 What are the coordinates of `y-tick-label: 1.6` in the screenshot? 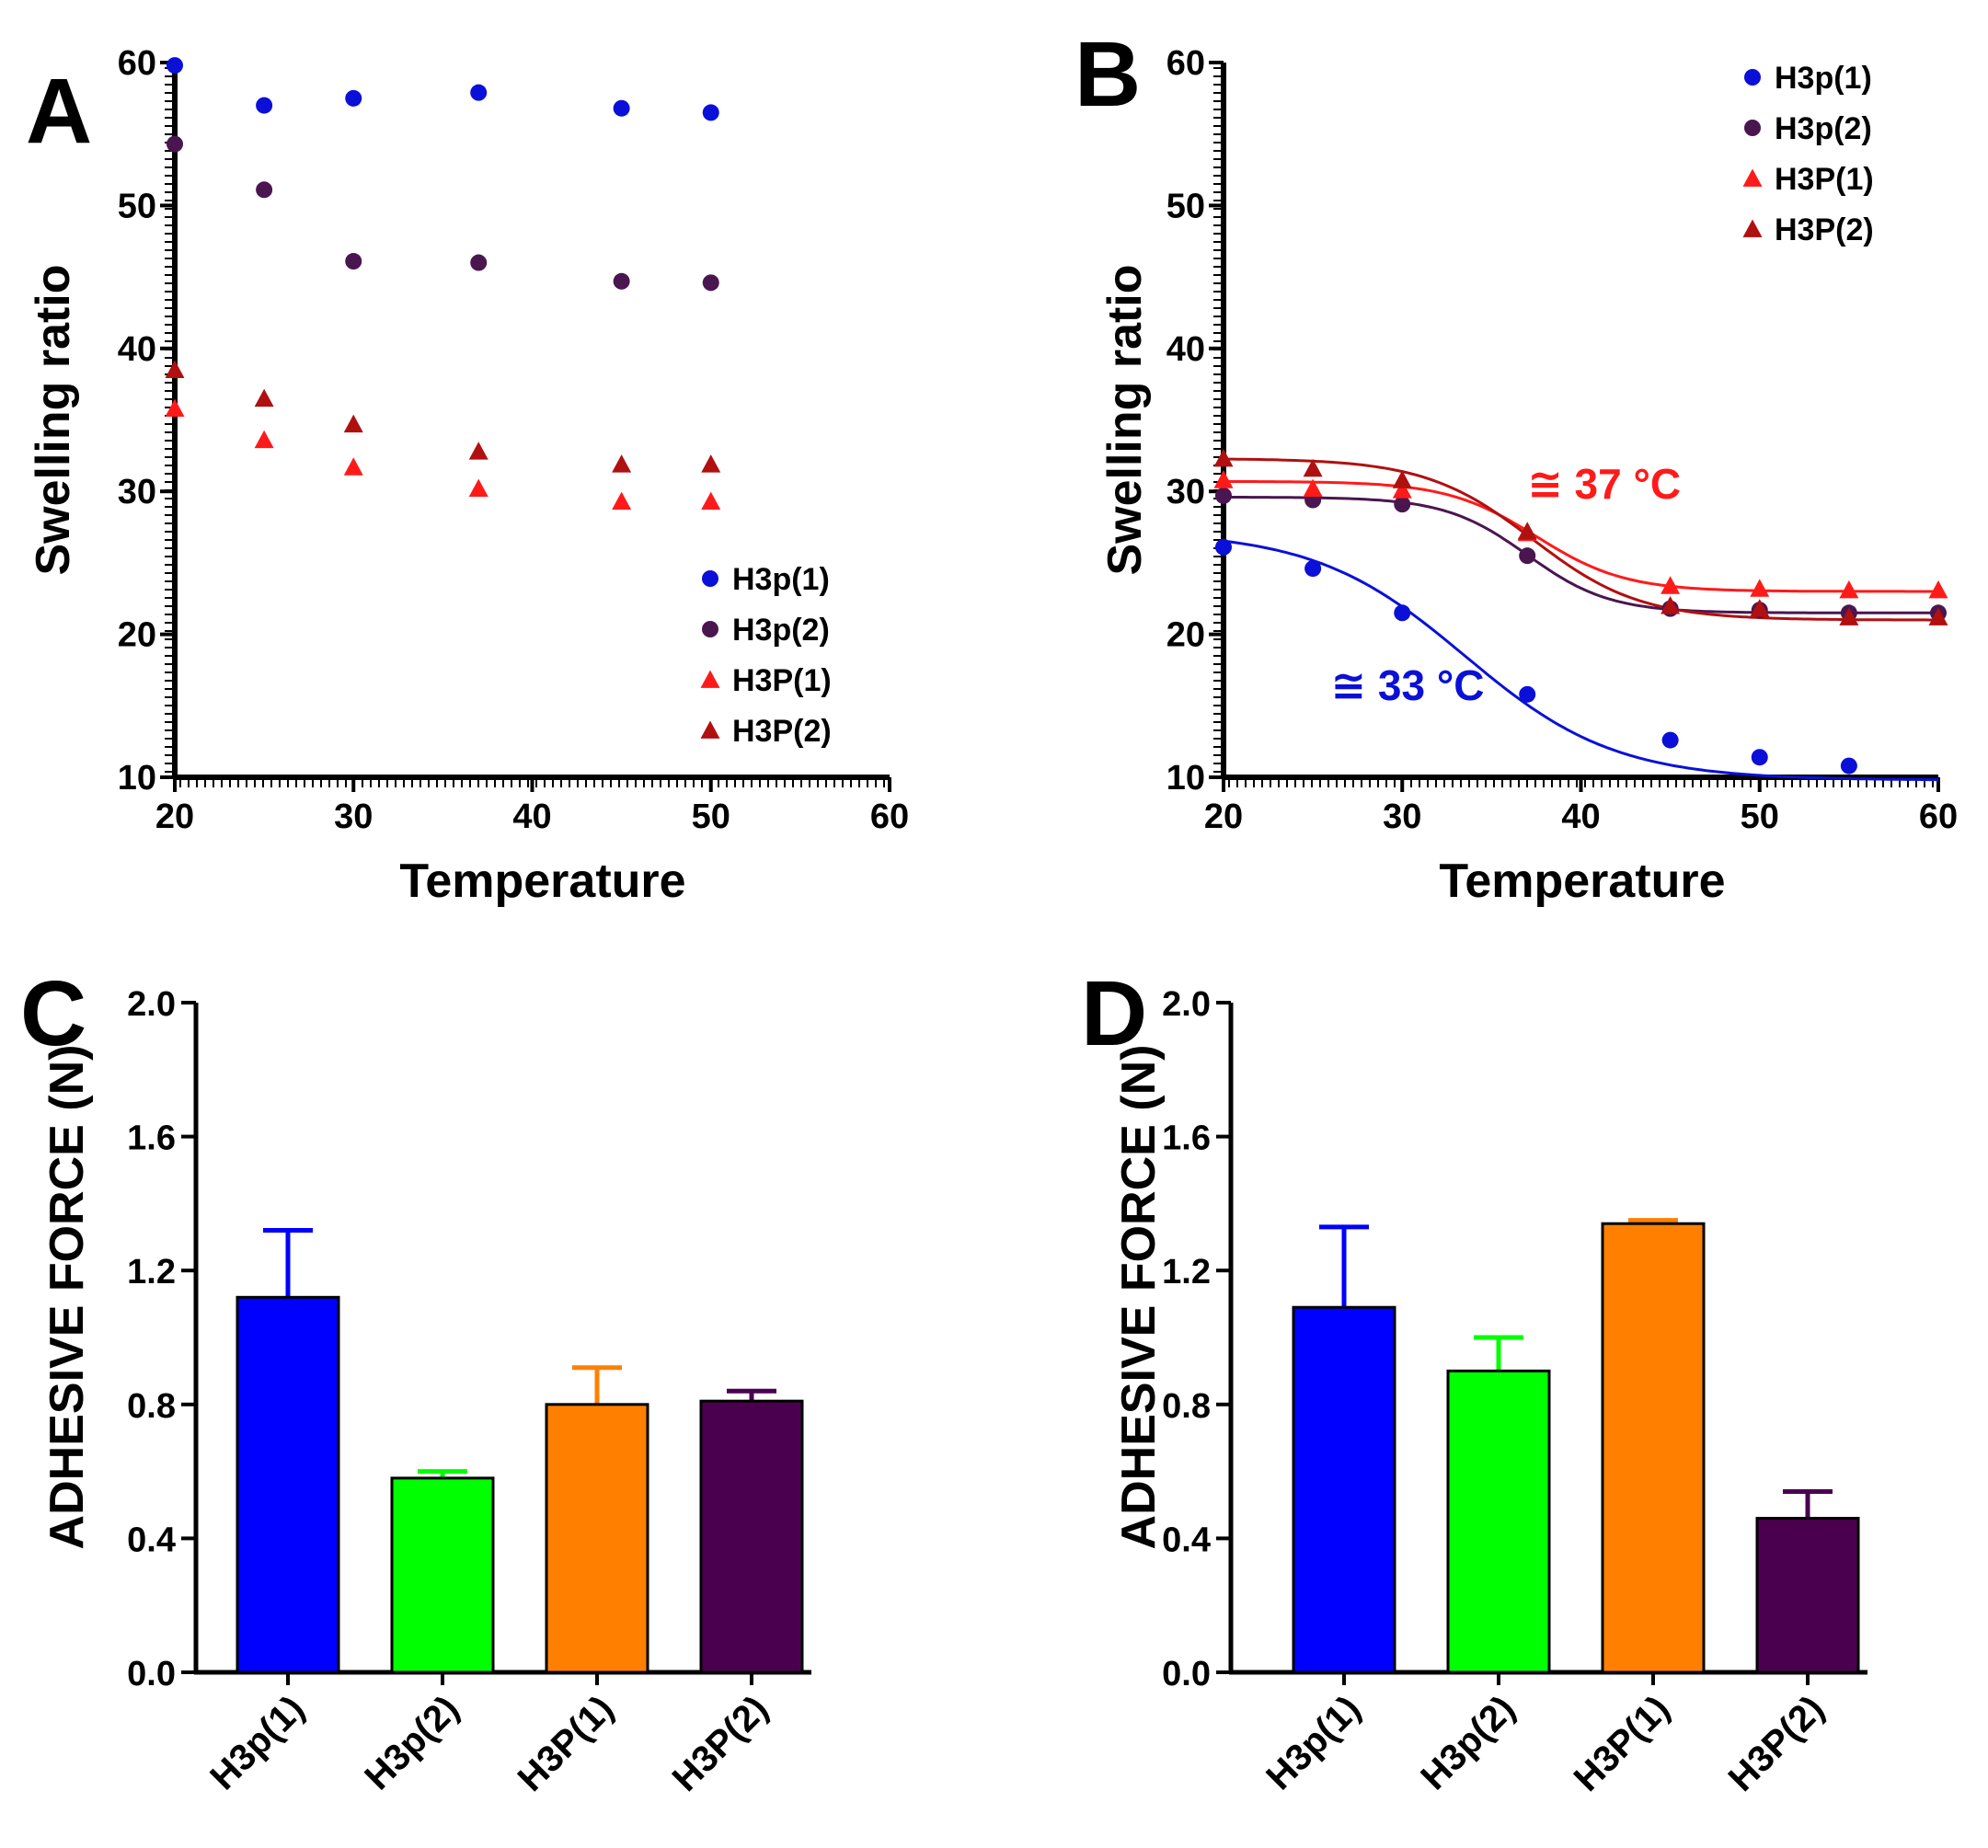 It's located at (1186, 1138).